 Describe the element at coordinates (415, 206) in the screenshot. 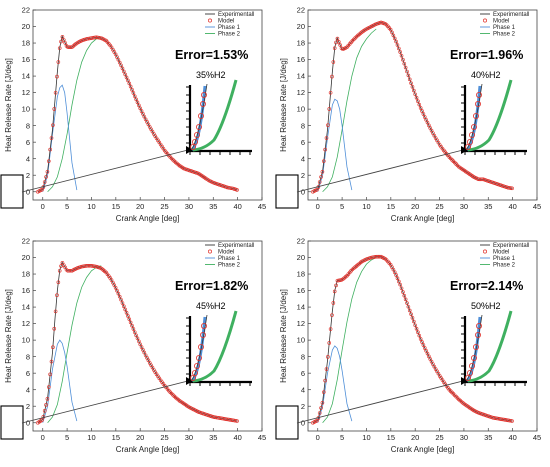

I see `x-tick-label: 20` at that location.